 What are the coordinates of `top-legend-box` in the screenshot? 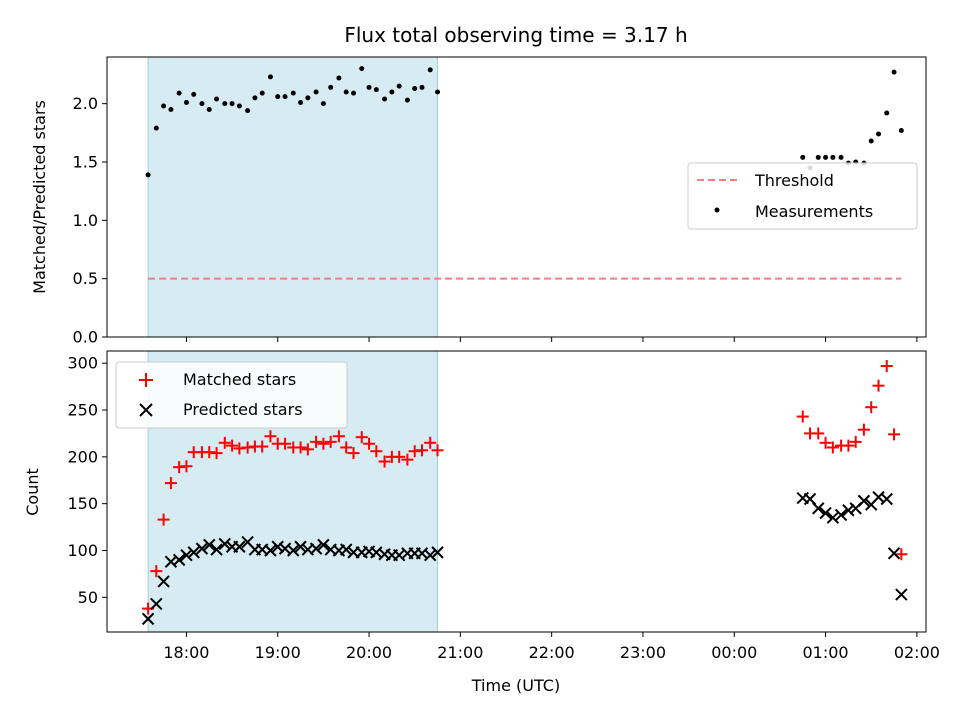 It's located at (802, 196).